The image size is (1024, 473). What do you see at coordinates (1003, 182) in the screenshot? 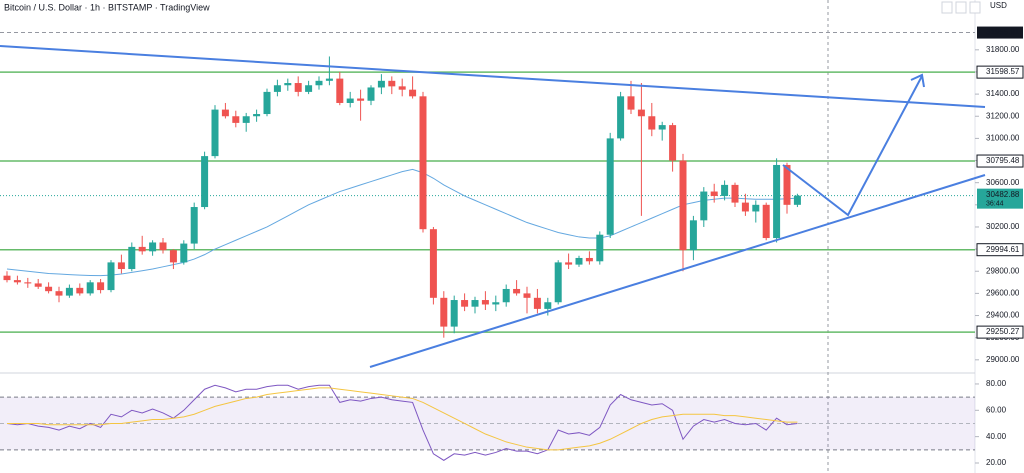
I see `y-tick-label: 30600.00` at bounding box center [1003, 182].